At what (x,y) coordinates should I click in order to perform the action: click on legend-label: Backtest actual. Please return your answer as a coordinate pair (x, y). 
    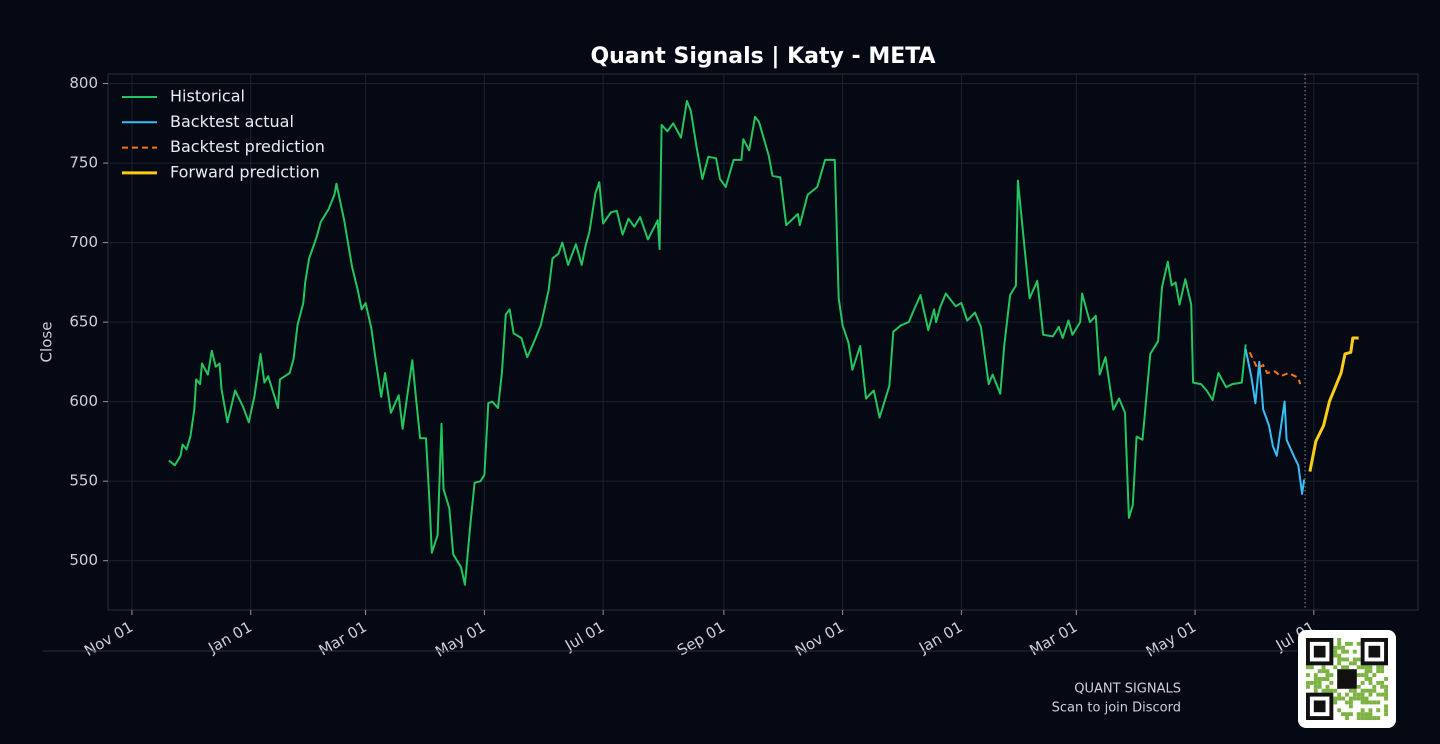
    Looking at the image, I should click on (232, 121).